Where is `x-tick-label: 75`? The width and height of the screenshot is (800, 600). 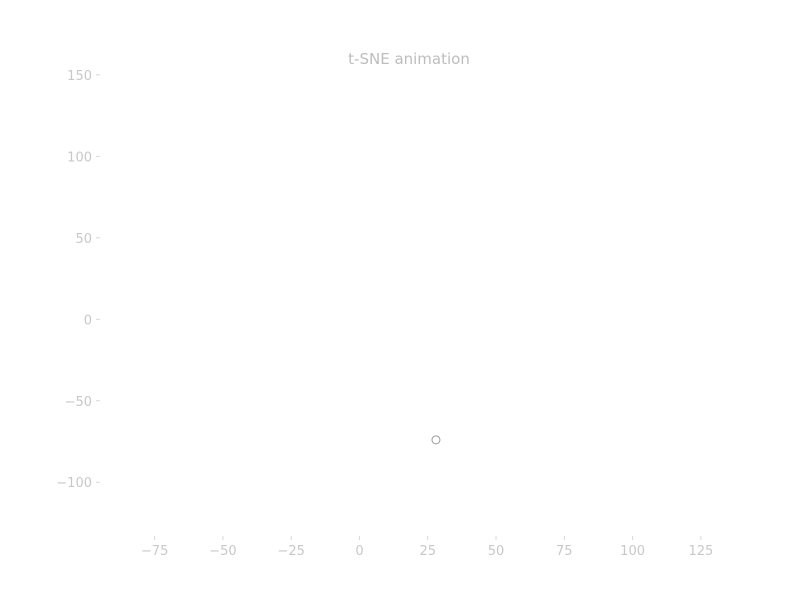 x-tick-label: 75 is located at coordinates (564, 551).